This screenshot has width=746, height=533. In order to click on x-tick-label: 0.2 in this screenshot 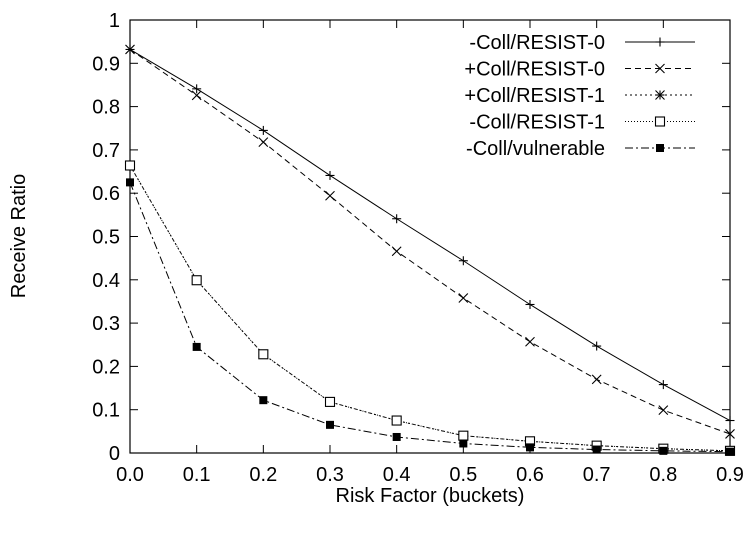, I will do `click(263, 475)`.